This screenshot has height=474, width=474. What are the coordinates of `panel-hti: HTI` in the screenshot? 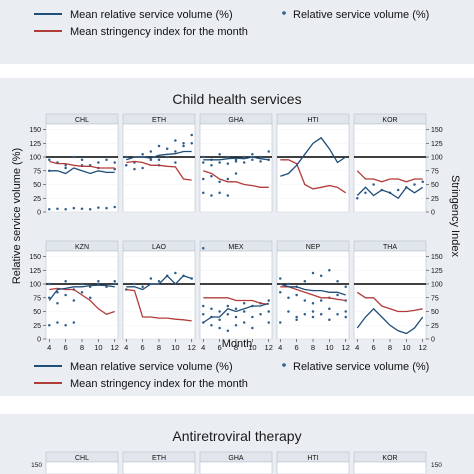 It's located at (313, 163).